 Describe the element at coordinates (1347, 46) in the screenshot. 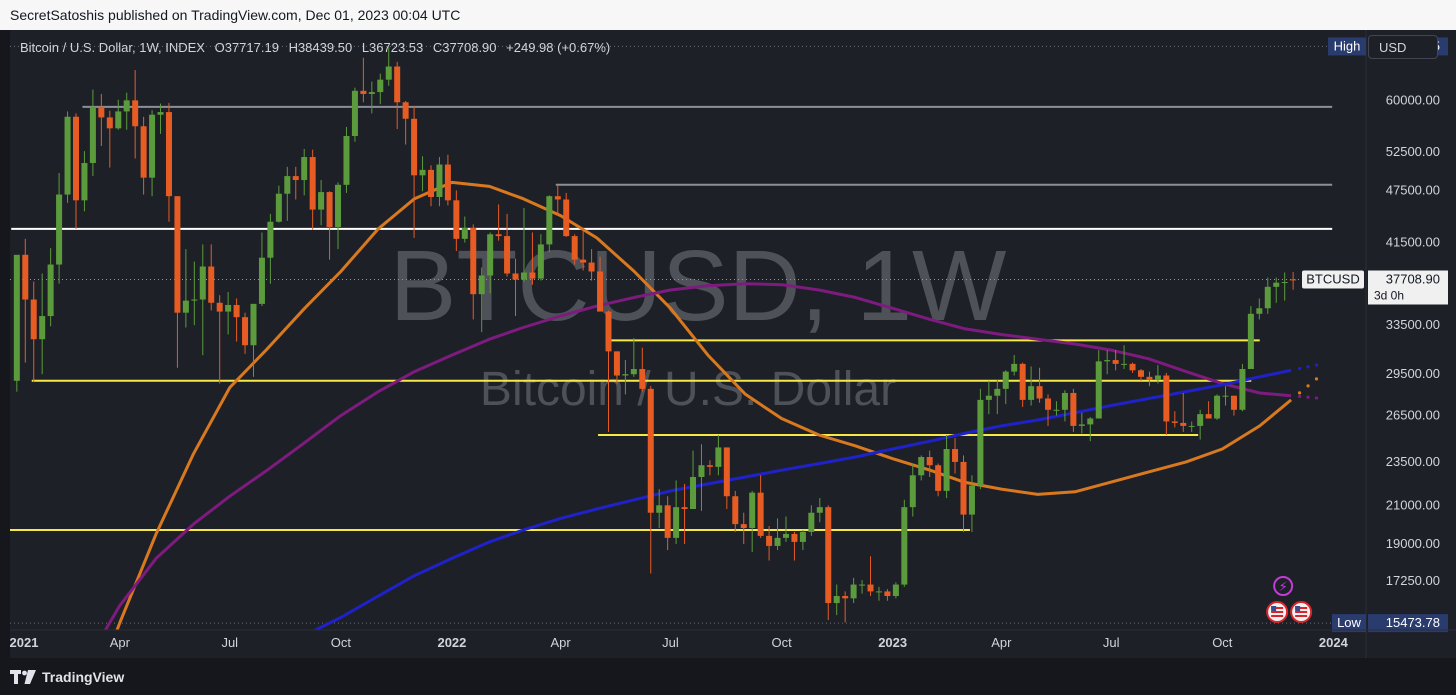

I see `high-badge-tag` at that location.